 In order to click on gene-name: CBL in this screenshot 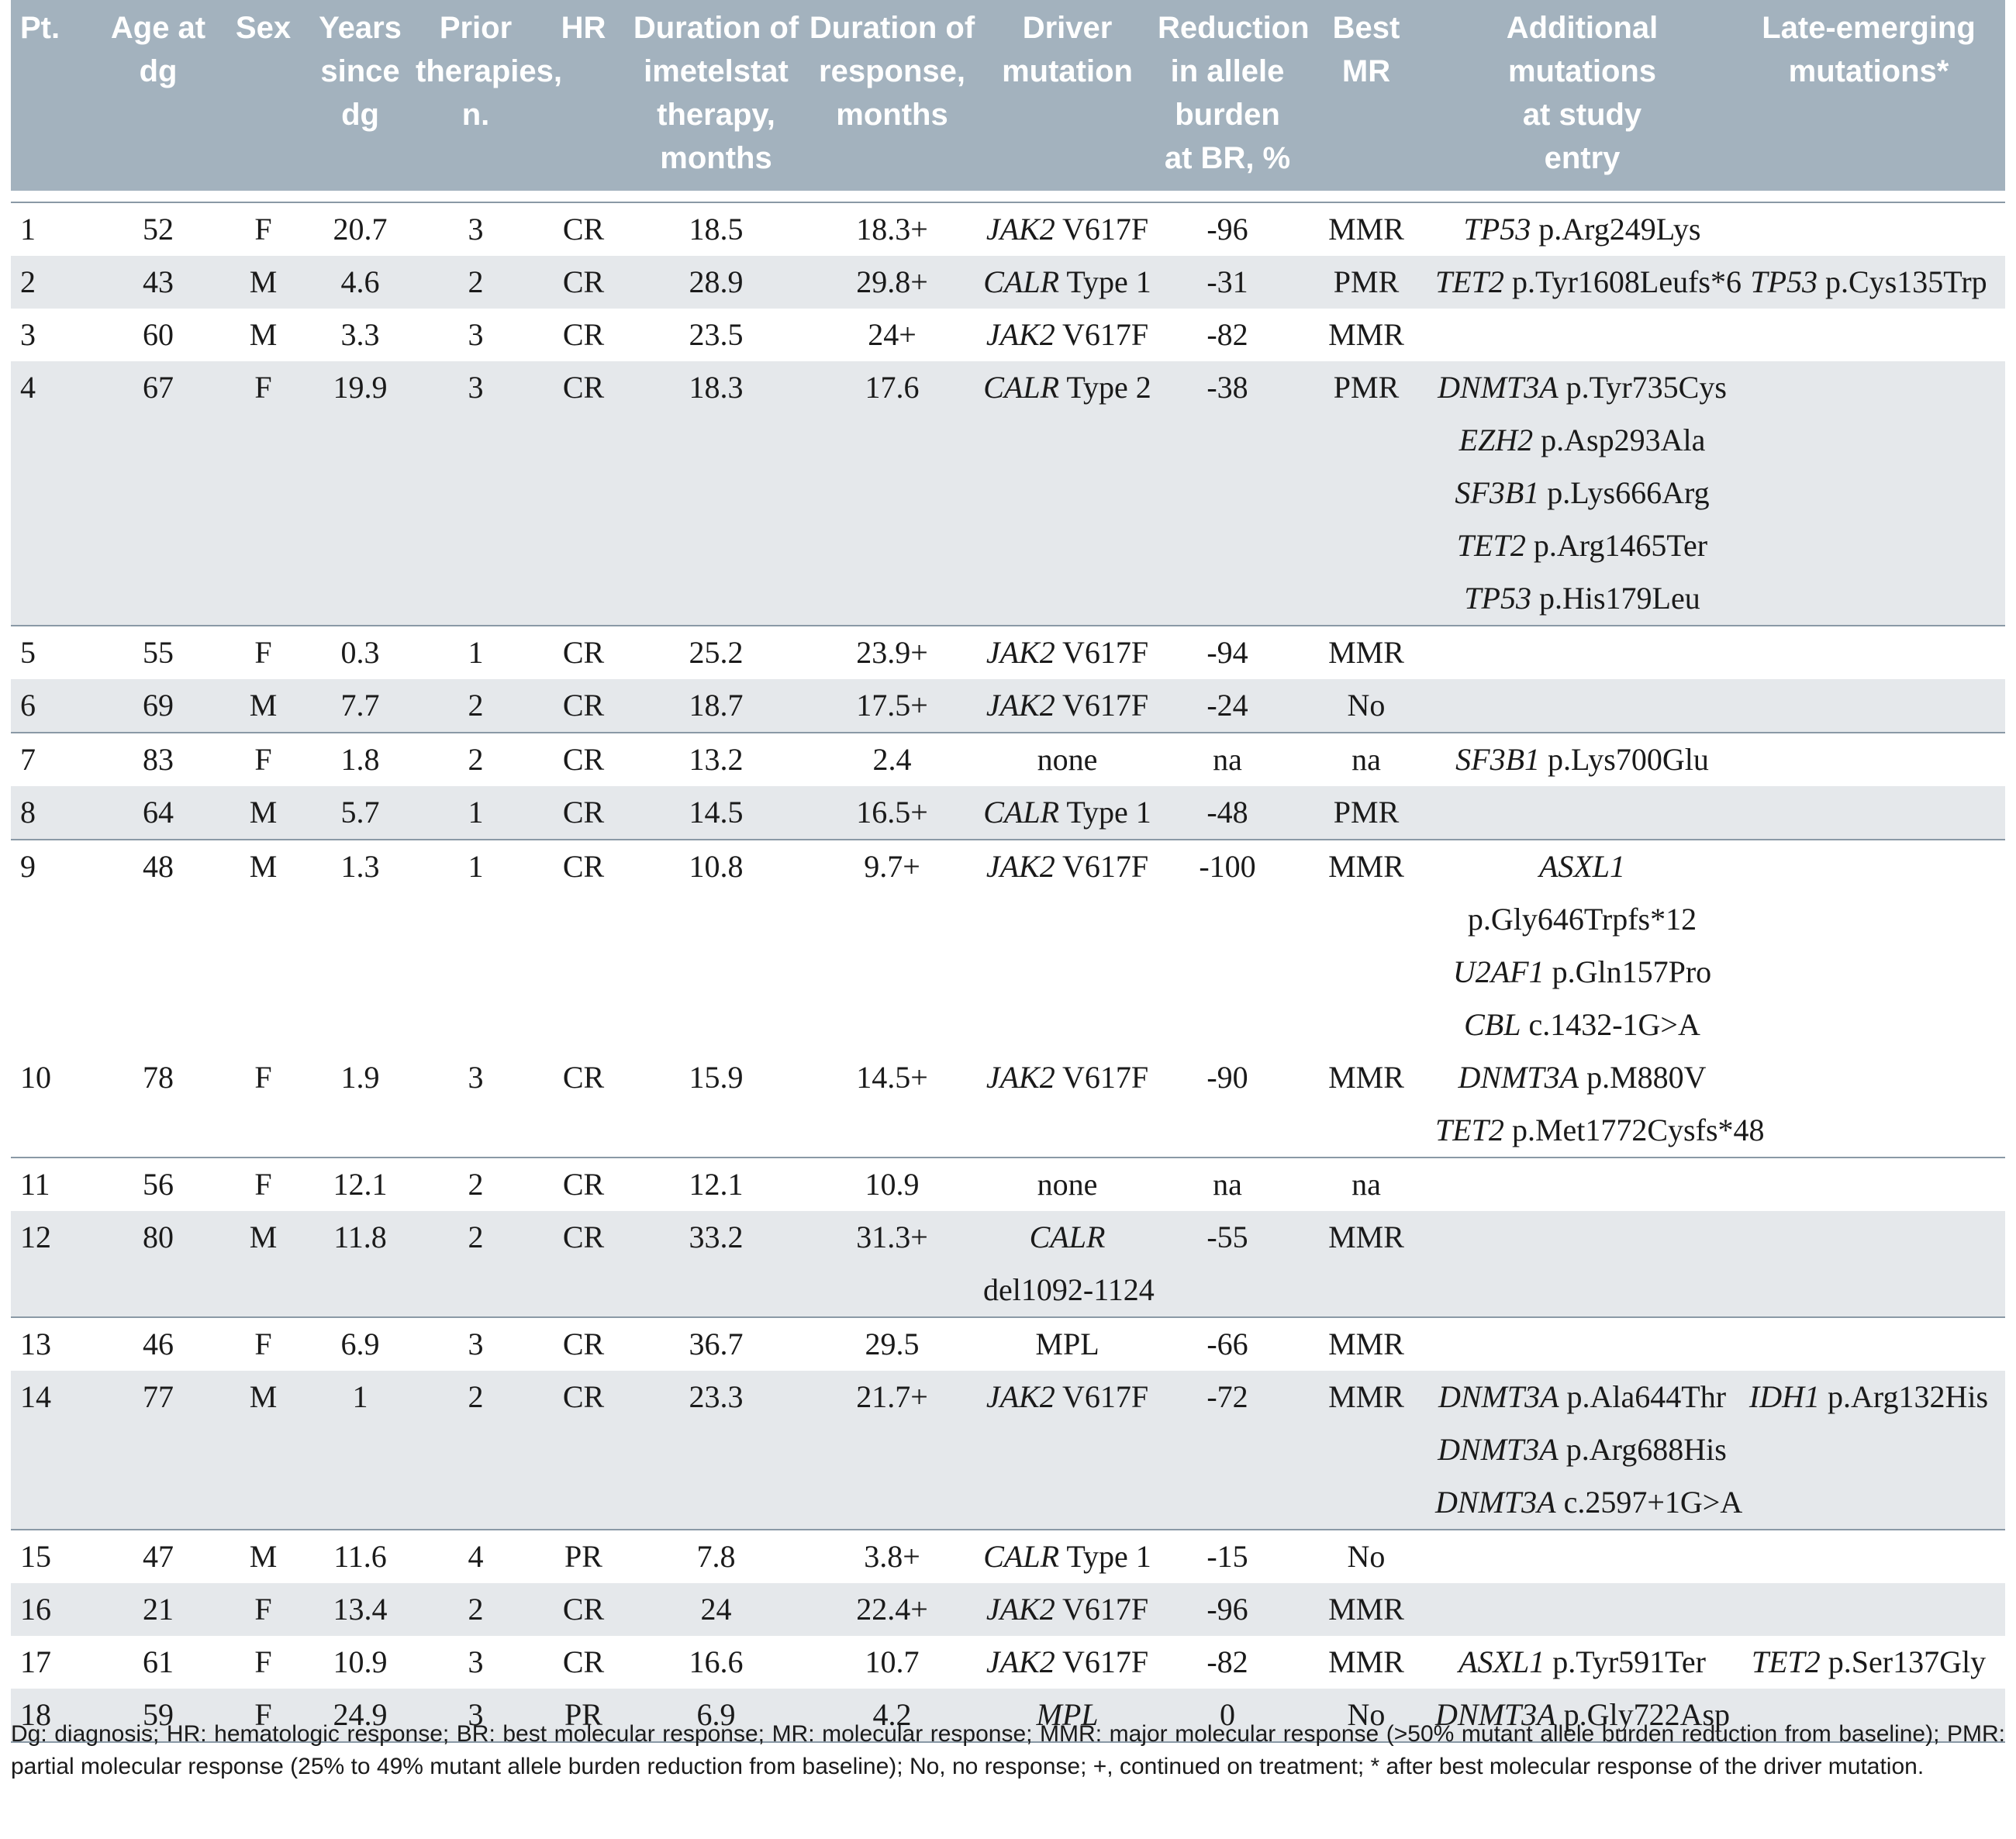, I will do `click(1492, 1024)`.